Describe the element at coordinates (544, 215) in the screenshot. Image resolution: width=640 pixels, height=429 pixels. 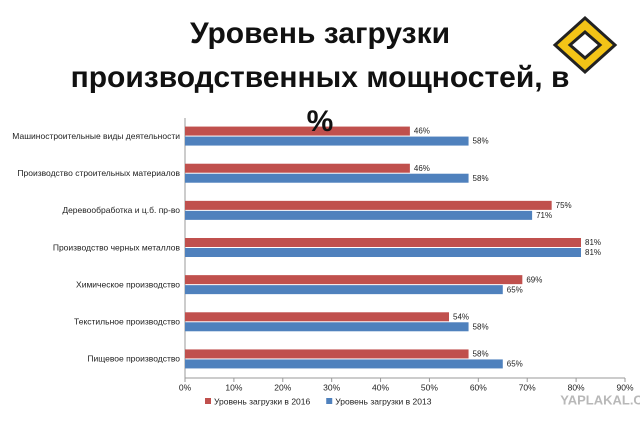
I see `value-label: 71%` at that location.